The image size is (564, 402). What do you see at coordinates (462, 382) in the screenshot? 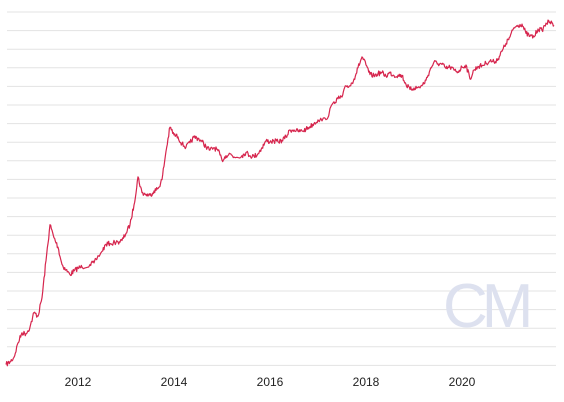
I see `x-tick-label: 2020` at bounding box center [462, 382].